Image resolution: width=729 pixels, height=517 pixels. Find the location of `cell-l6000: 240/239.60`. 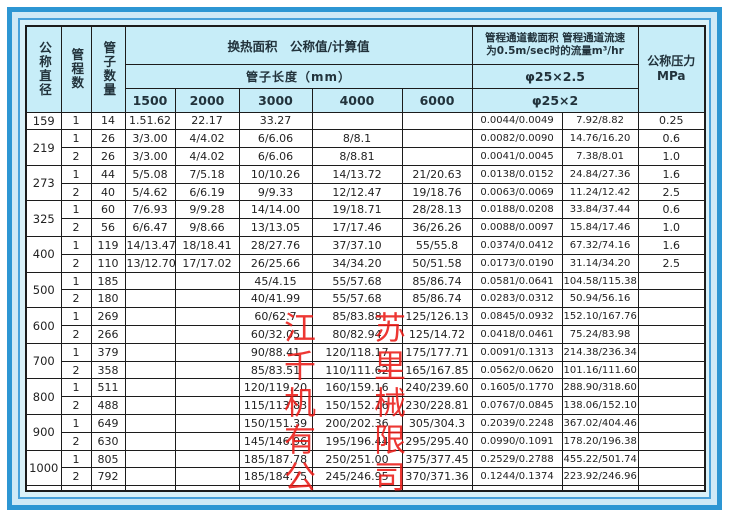

cell-l6000: 240/239.60 is located at coordinates (437, 388).